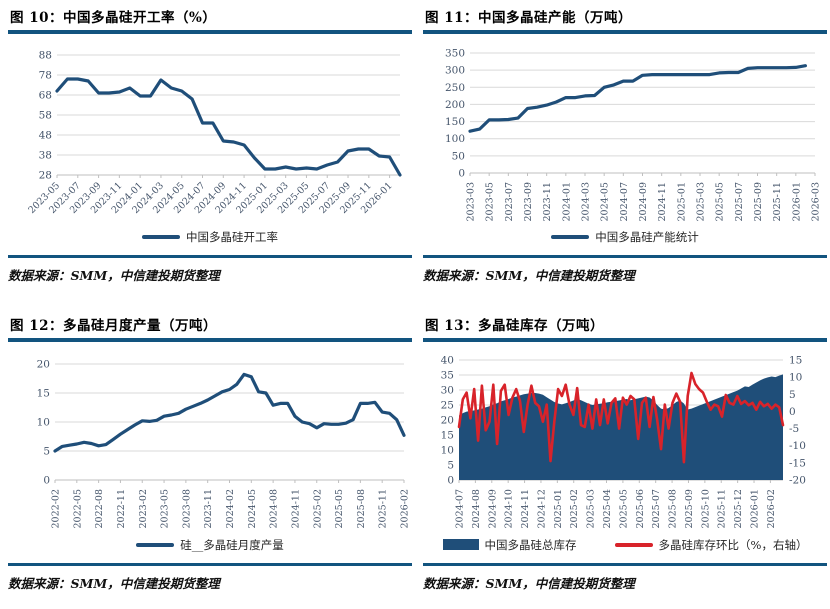 The image size is (830, 609). I want to click on svg-text: 2023-08, so click(186, 508).